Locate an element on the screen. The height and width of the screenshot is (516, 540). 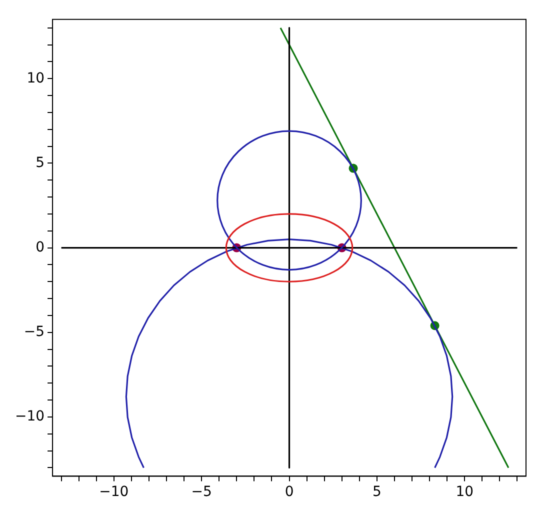
y-tick-label: 0 is located at coordinates (40, 247).